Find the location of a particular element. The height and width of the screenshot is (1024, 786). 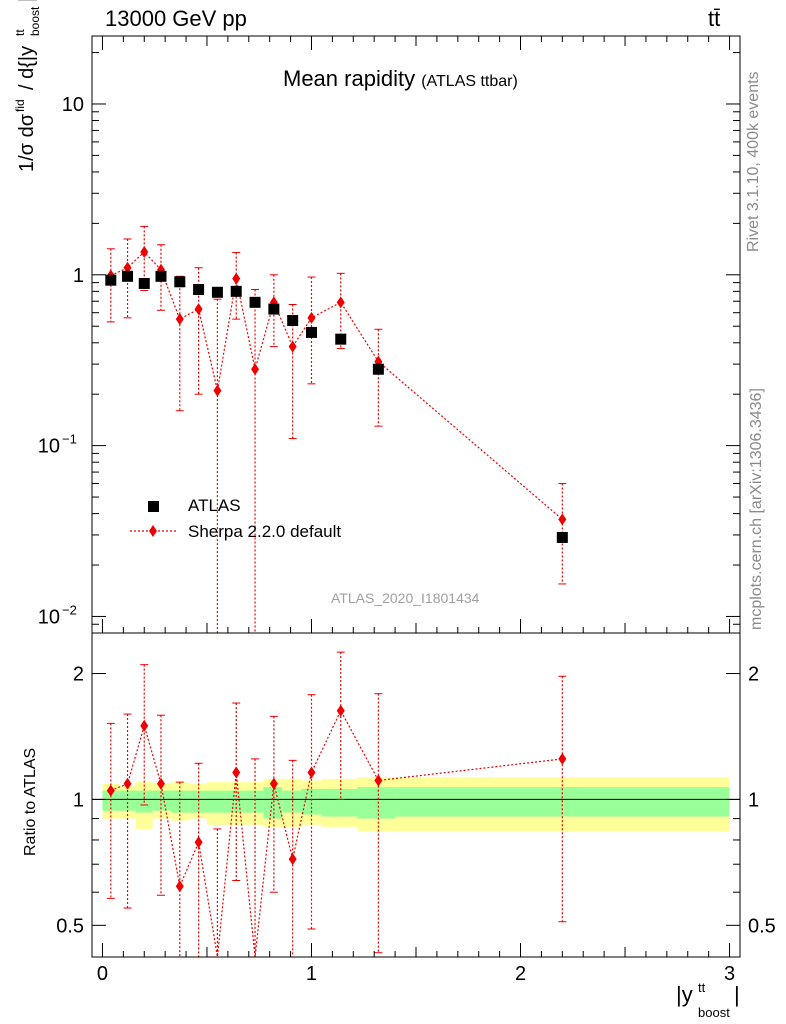

x-axis-label-tt: tt is located at coordinates (702, 987).